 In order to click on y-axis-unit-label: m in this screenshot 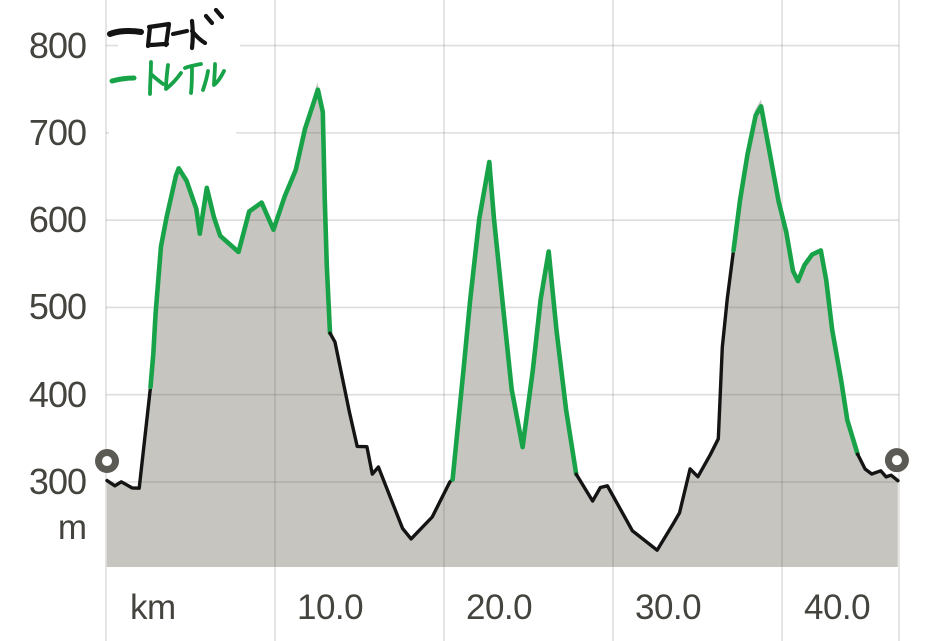, I will do `click(72, 527)`.